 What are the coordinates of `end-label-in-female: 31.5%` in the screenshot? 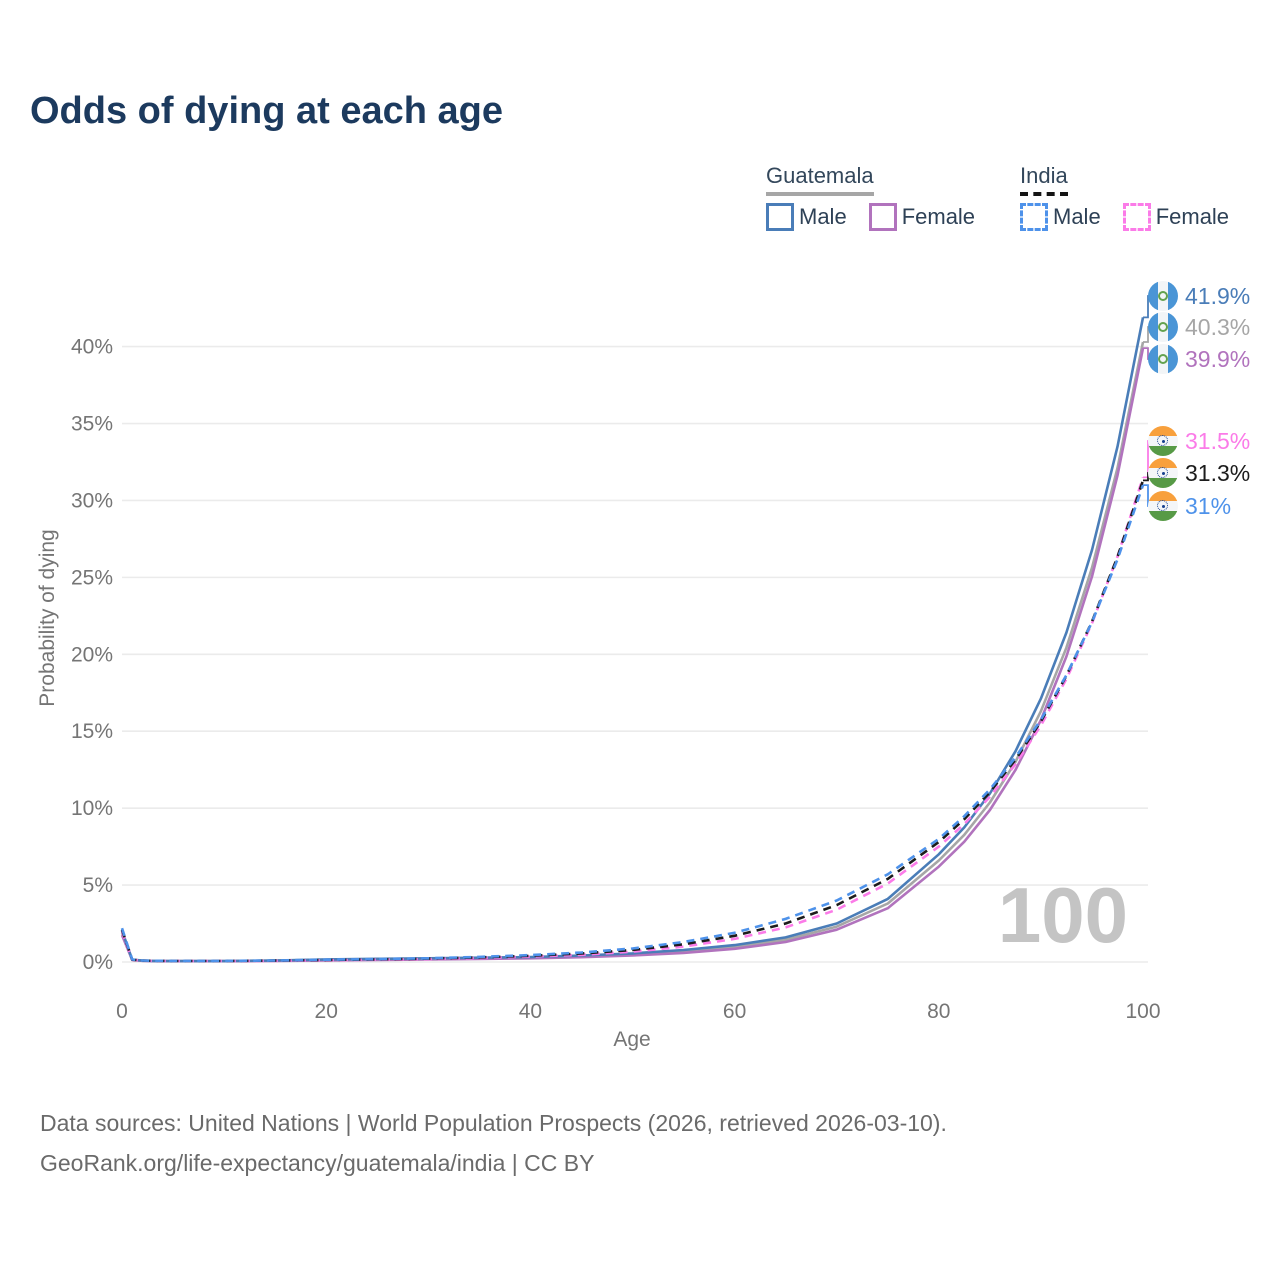 It's located at (1199, 441).